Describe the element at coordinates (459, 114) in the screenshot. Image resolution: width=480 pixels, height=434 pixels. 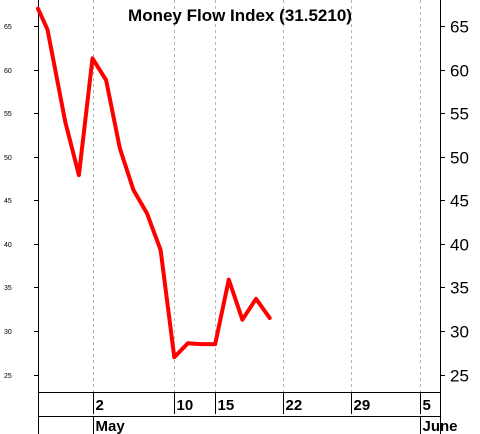
I see `y-tick-label-right: 55` at that location.